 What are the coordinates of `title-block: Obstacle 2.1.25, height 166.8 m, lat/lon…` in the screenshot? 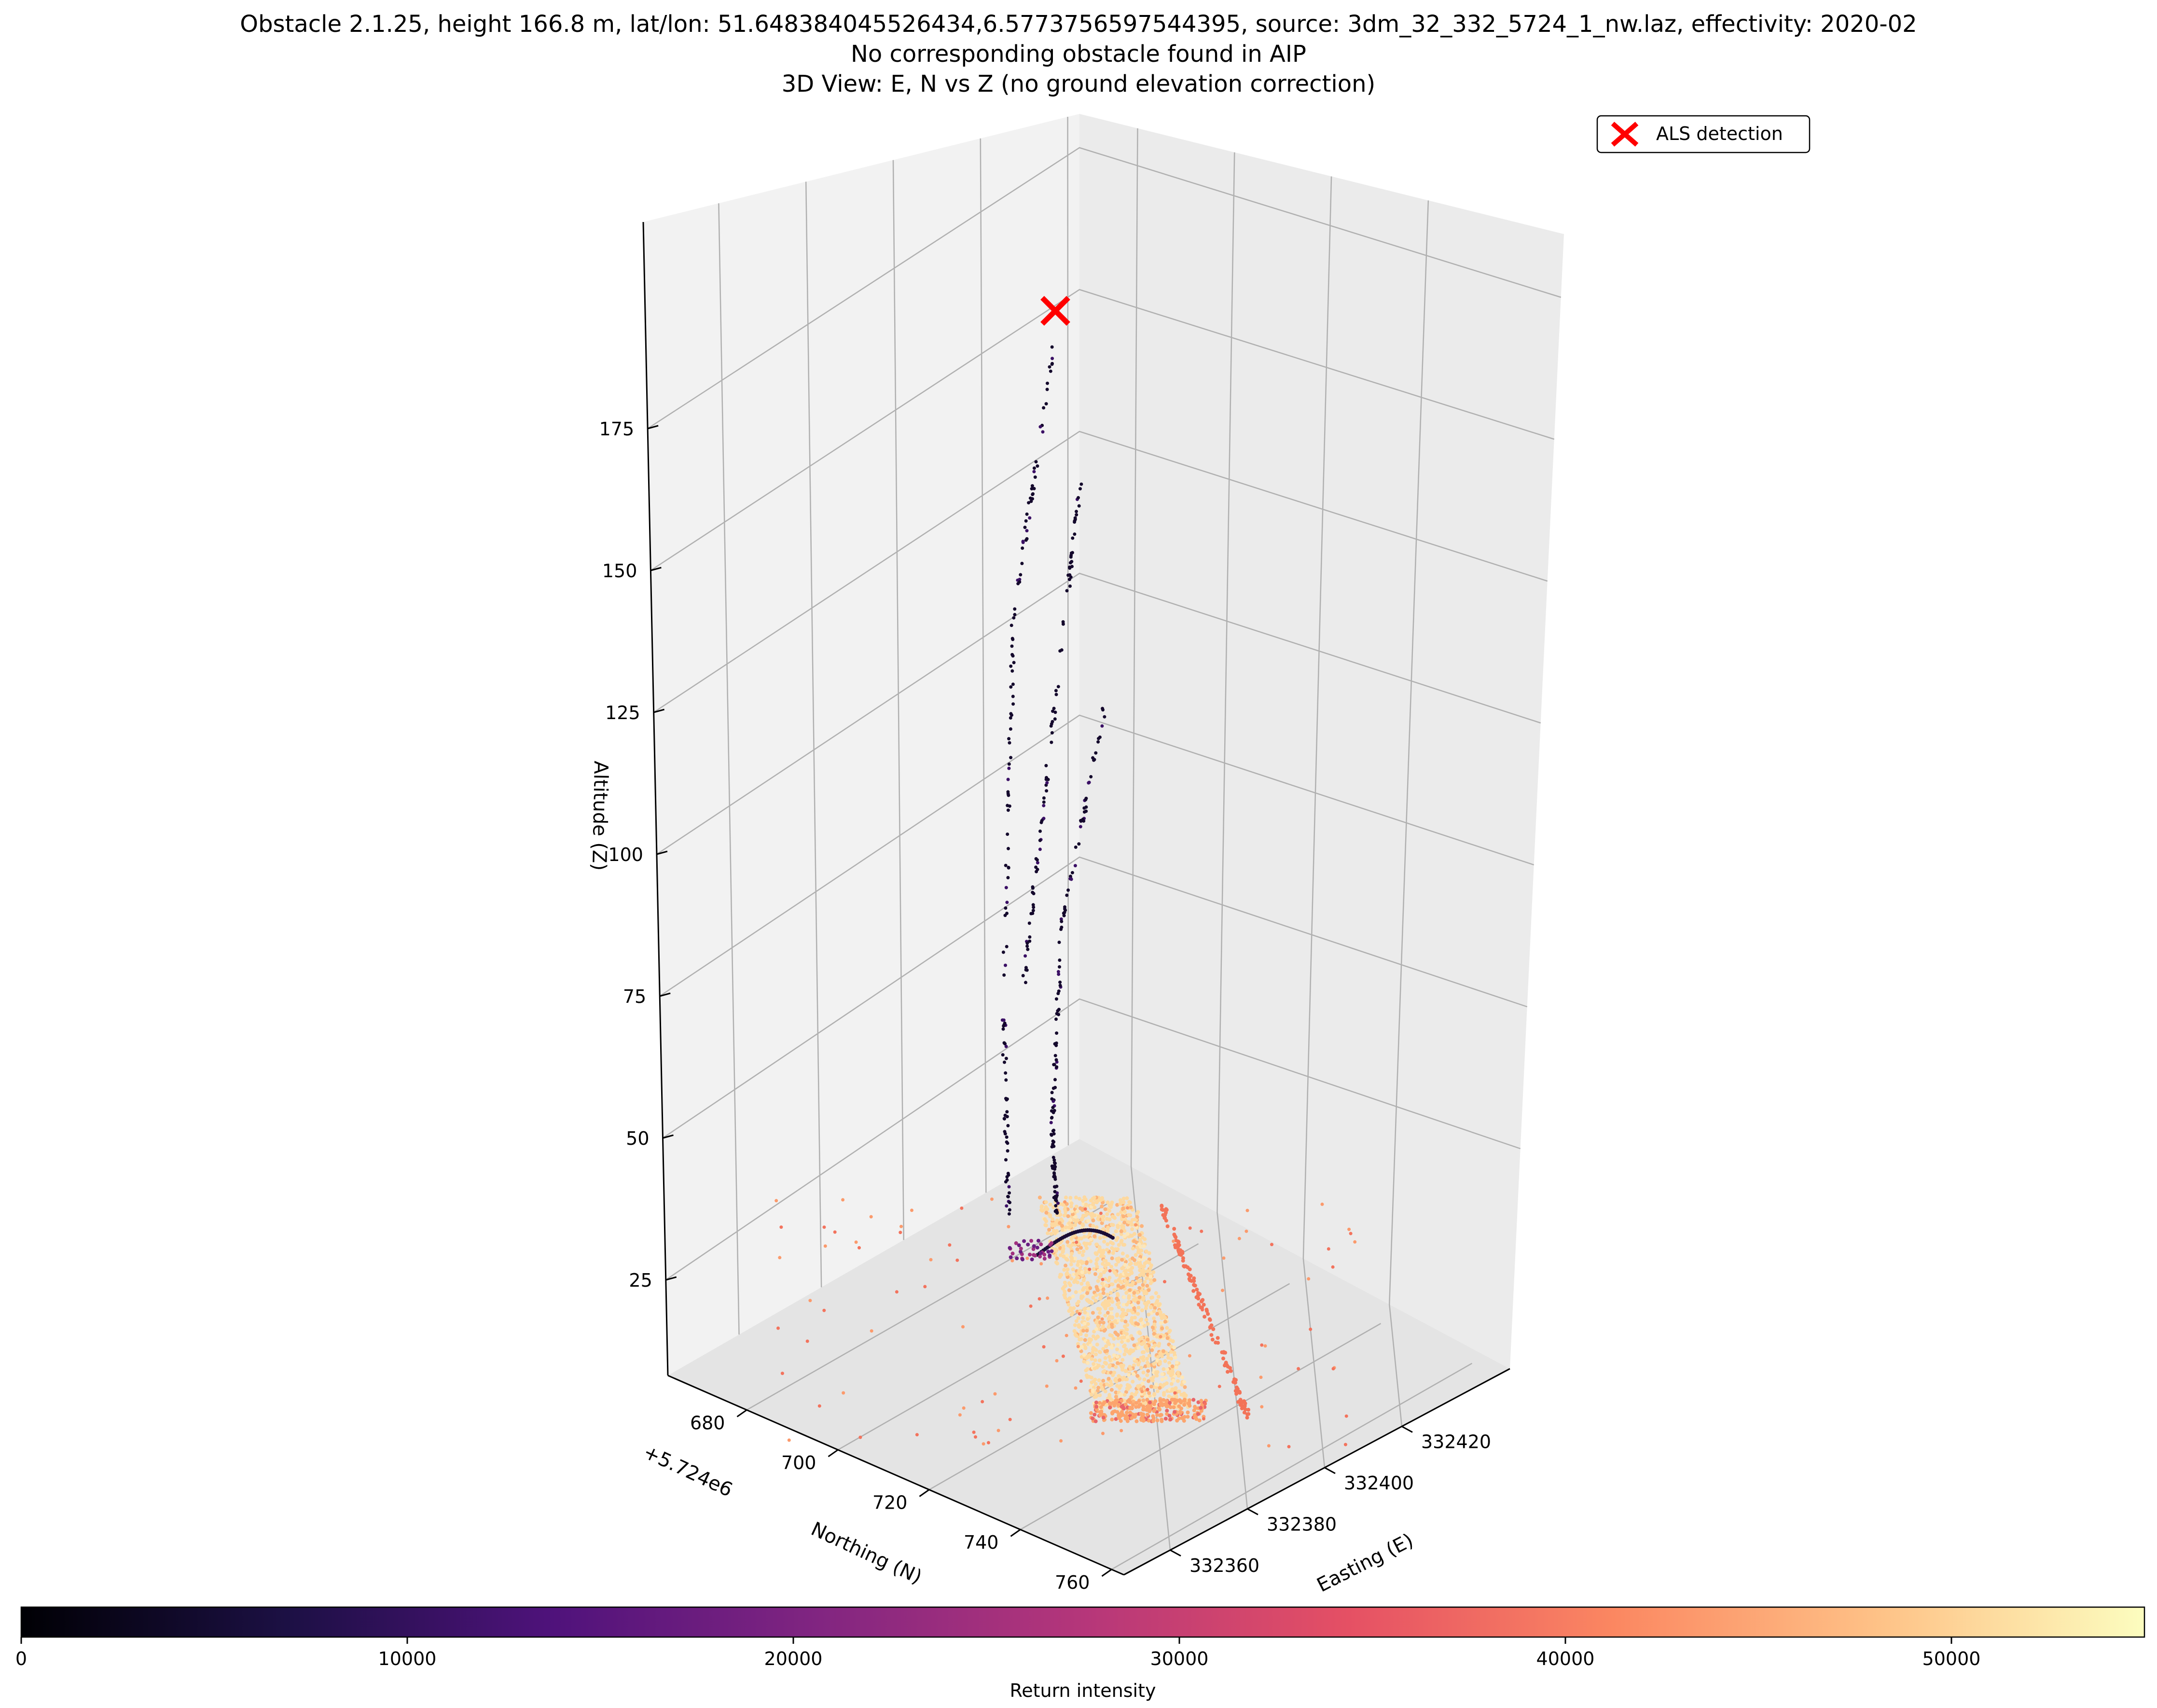 It's located at (1078, 54).